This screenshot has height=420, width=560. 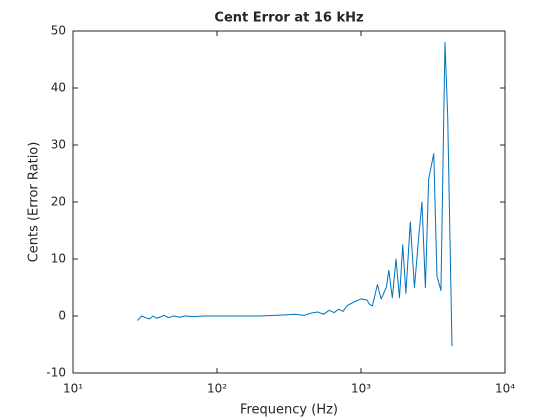 I want to click on x-tick-label: 10², so click(x=217, y=389).